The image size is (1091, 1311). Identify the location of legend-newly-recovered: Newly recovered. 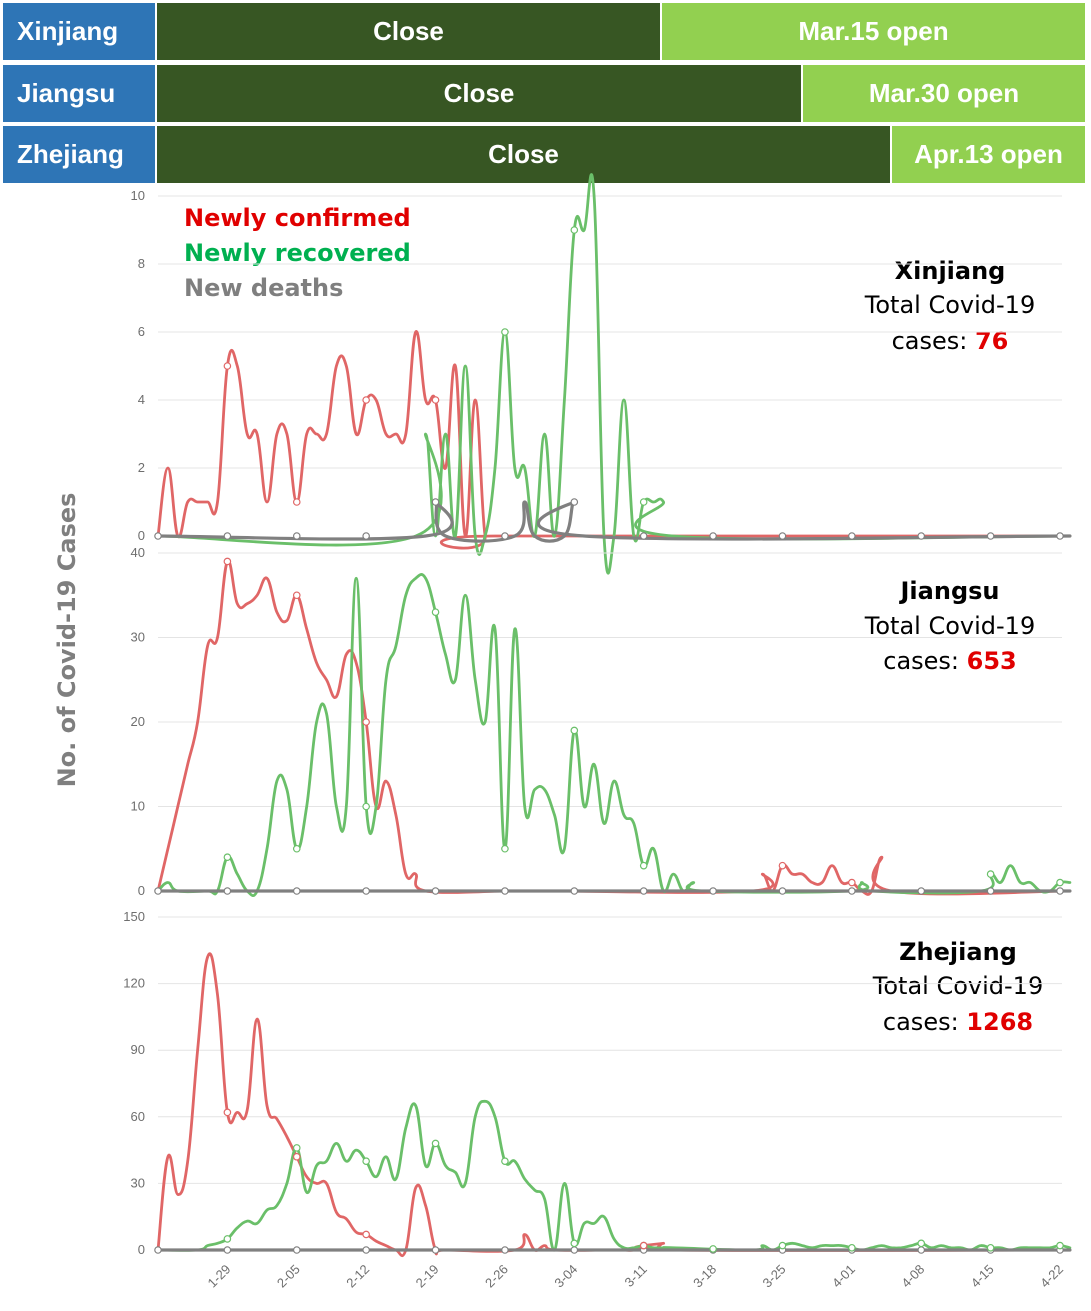
(297, 253).